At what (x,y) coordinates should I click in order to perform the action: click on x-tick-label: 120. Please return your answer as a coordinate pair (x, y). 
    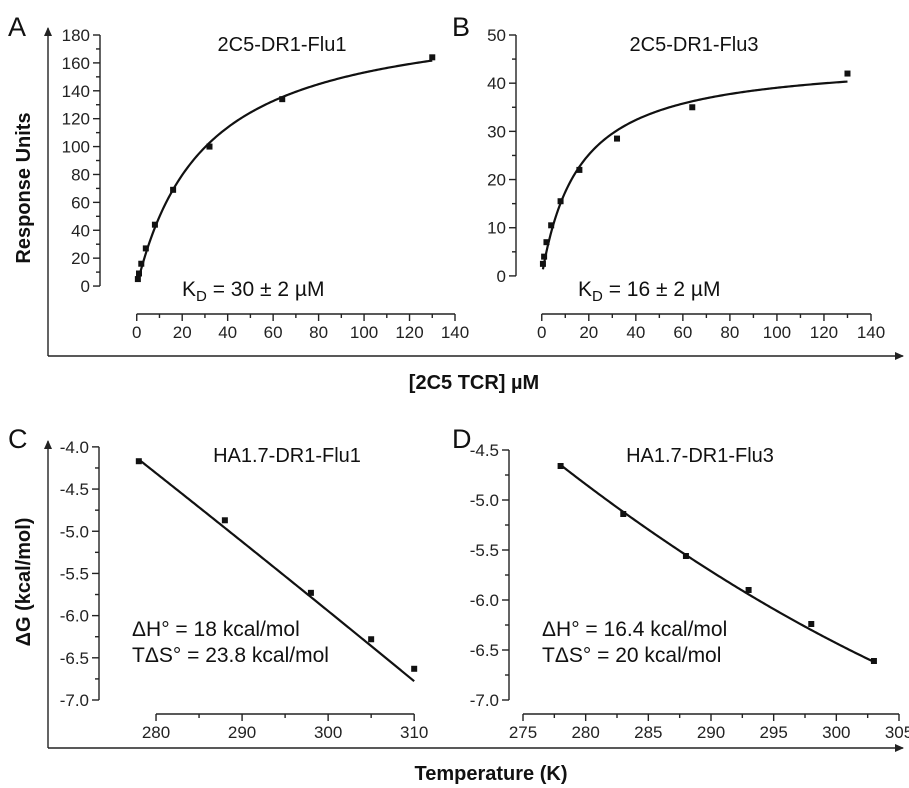
    Looking at the image, I should click on (824, 332).